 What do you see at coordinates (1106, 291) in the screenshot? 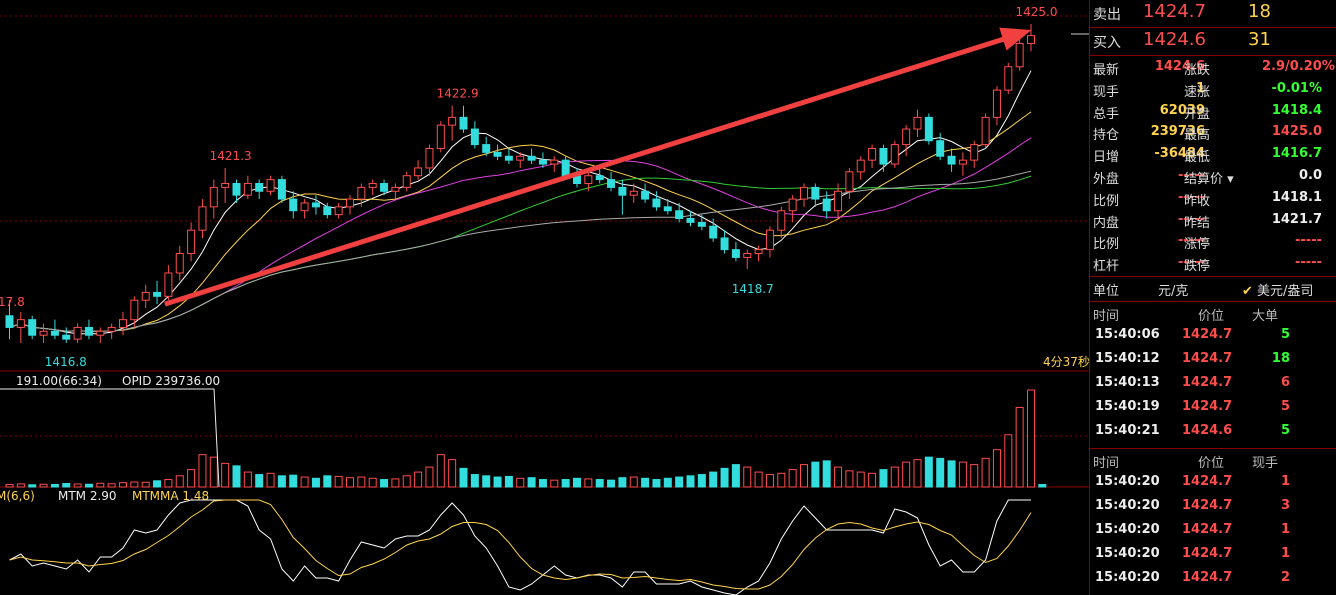
I see `unit-label: 单位` at bounding box center [1106, 291].